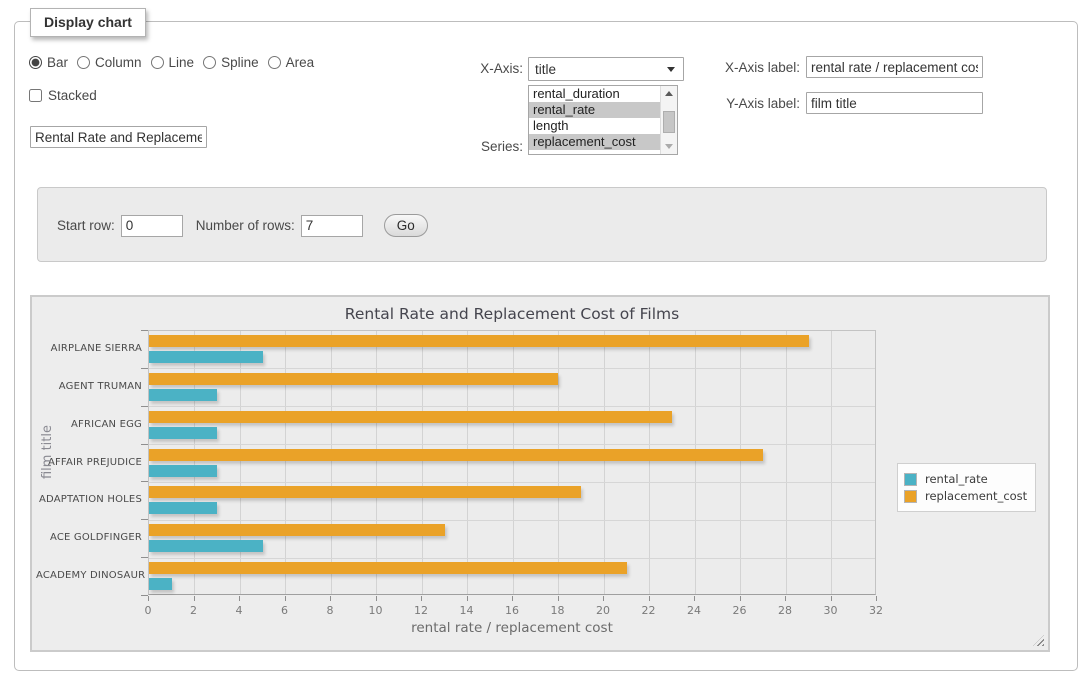 Image resolution: width=1081 pixels, height=681 pixels. Describe the element at coordinates (876, 610) in the screenshot. I see `x-tick-label: 32` at that location.